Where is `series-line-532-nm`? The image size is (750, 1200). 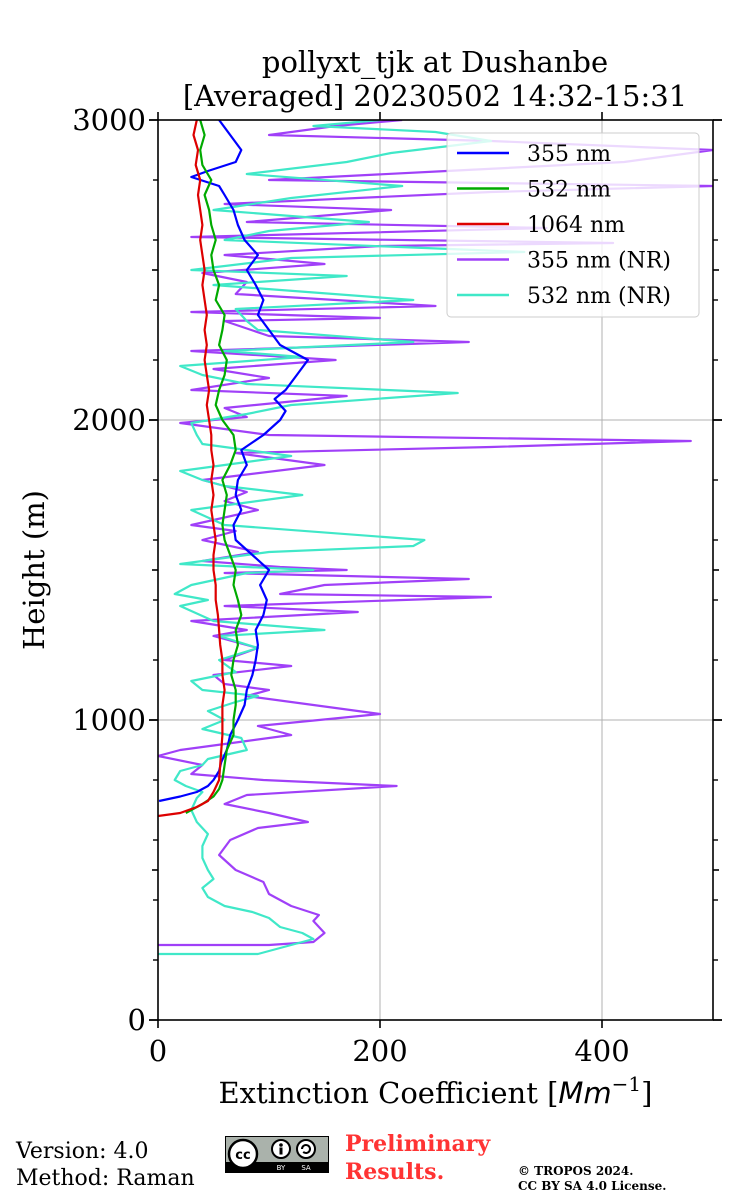 series-line-532-nm is located at coordinates (214, 467).